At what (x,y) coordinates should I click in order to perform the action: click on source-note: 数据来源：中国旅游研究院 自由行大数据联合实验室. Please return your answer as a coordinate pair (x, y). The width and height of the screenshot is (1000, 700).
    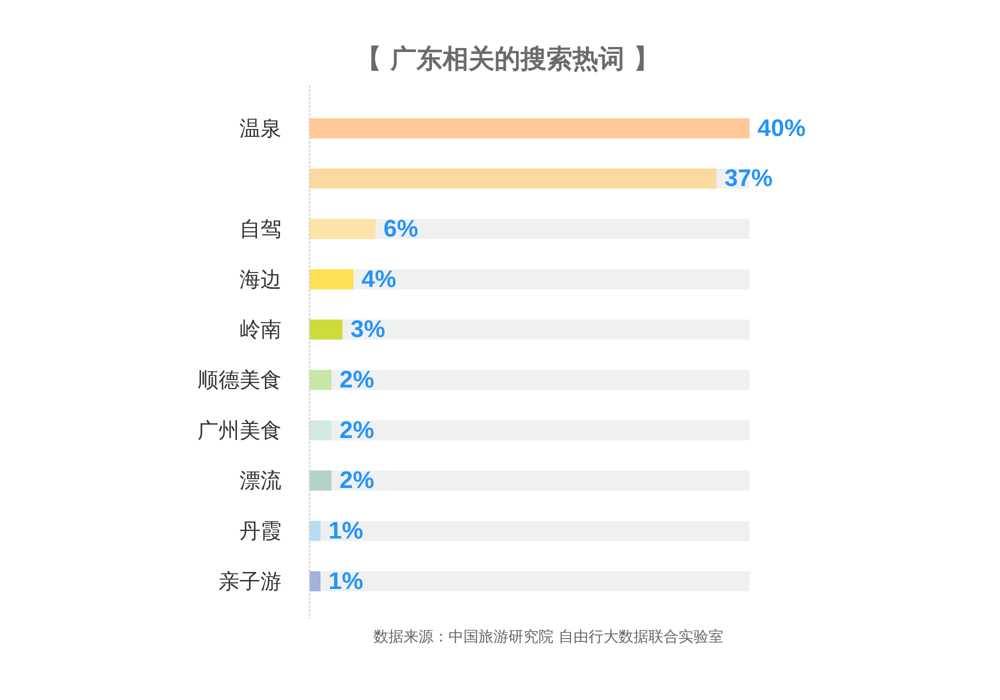
    Looking at the image, I should click on (549, 637).